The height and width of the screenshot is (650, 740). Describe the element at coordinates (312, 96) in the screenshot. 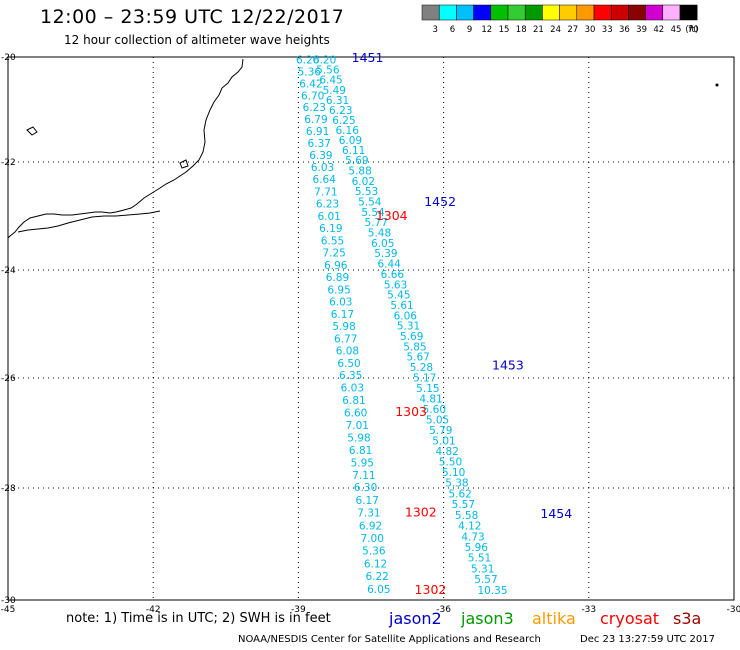

I see `wave-height-value: 6.70` at that location.